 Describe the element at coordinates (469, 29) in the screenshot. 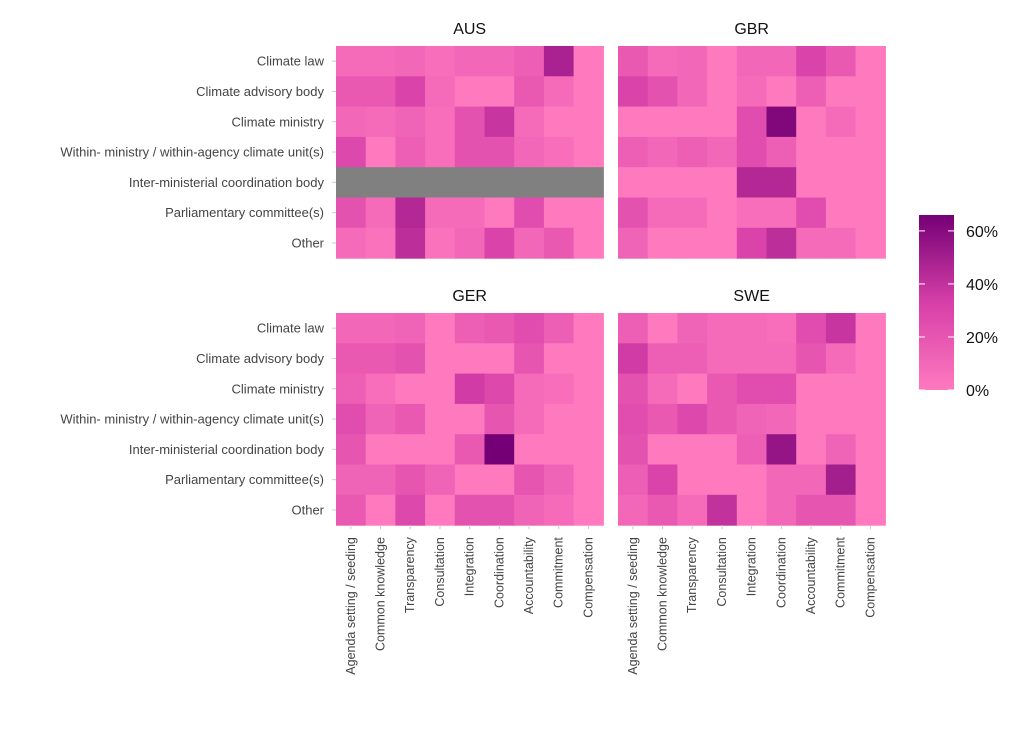

I see `panel-title: AUS` at that location.